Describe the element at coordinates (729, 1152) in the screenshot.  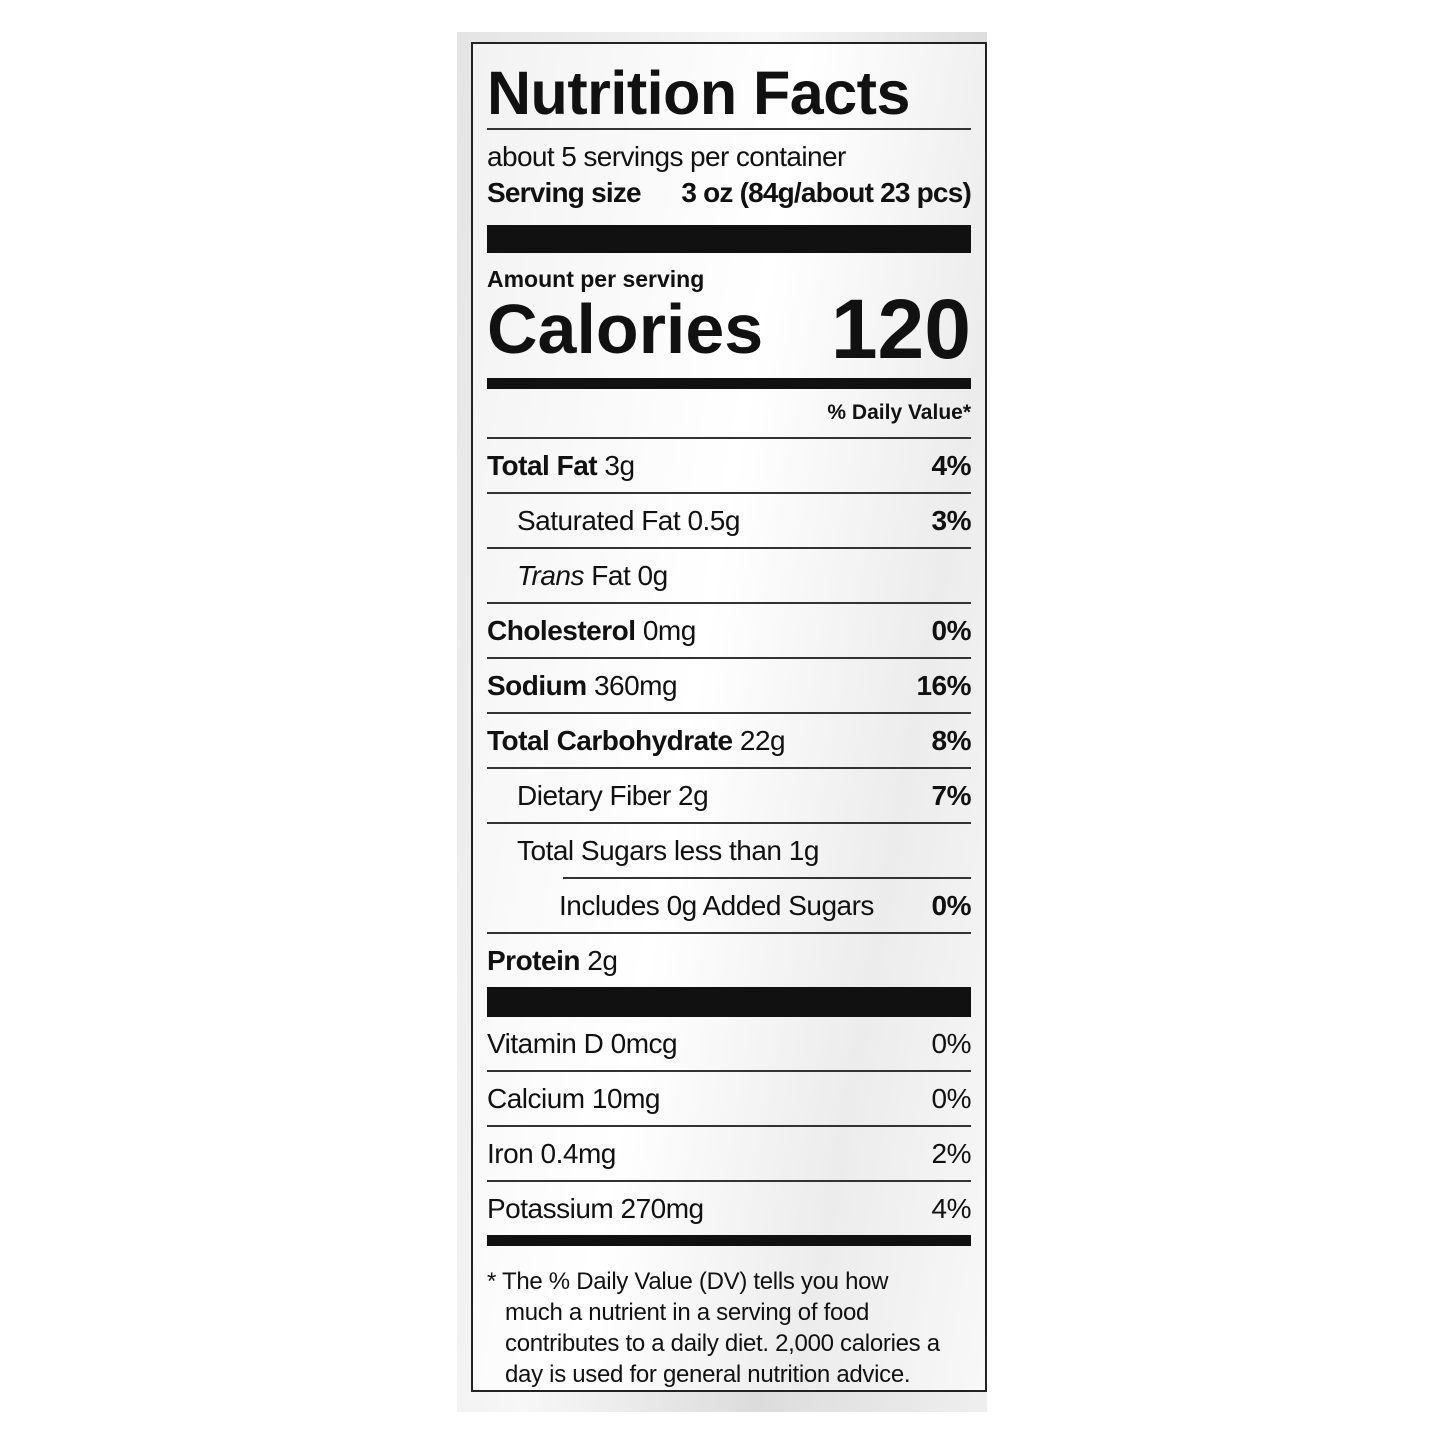
I see `vitamin-row: Iron 0.4mg 2%` at that location.